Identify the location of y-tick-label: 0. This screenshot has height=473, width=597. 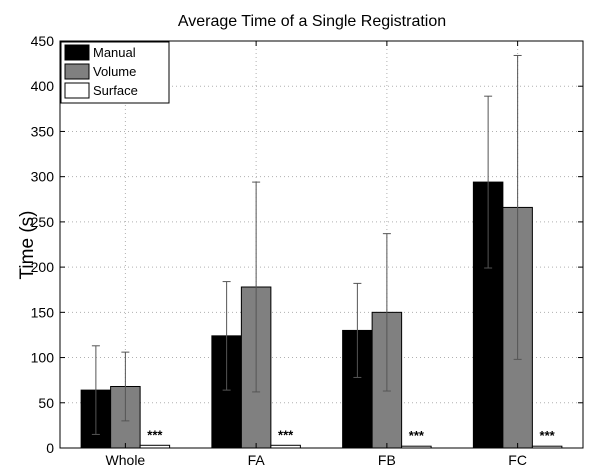
(50, 448).